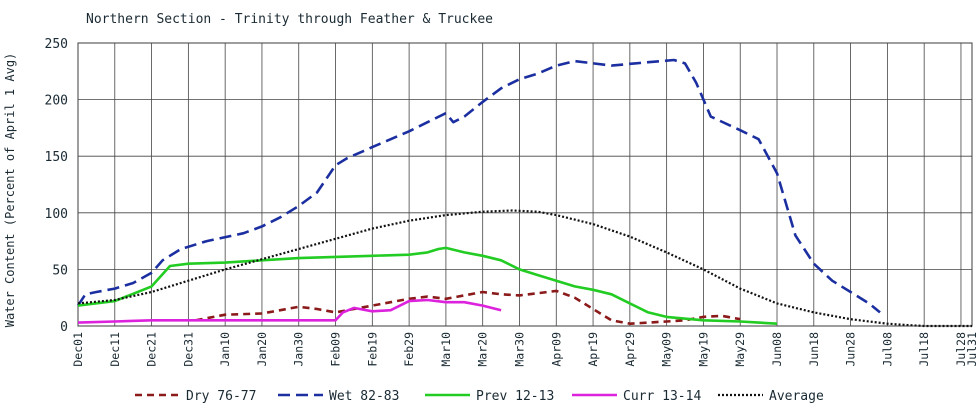 The image size is (980, 412). Describe the element at coordinates (225, 349) in the screenshot. I see `x-tick-label: Jan10` at that location.